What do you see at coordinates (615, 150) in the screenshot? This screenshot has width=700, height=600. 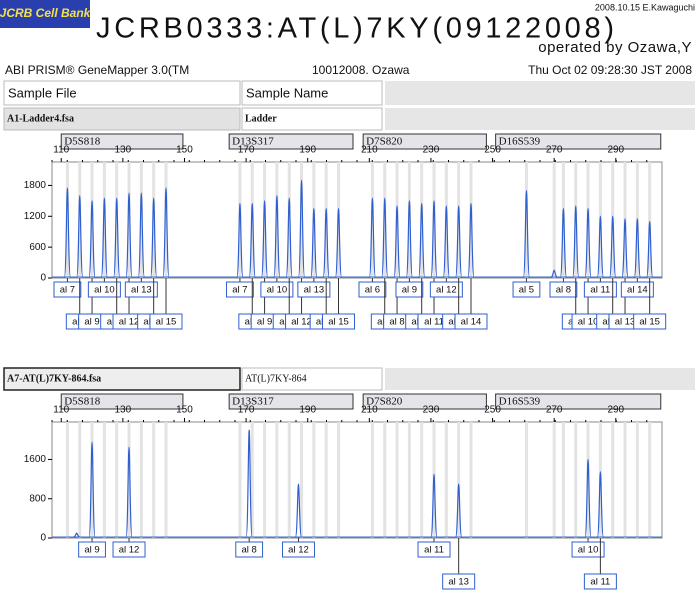 I see `x-tick-label: 290` at bounding box center [615, 150].